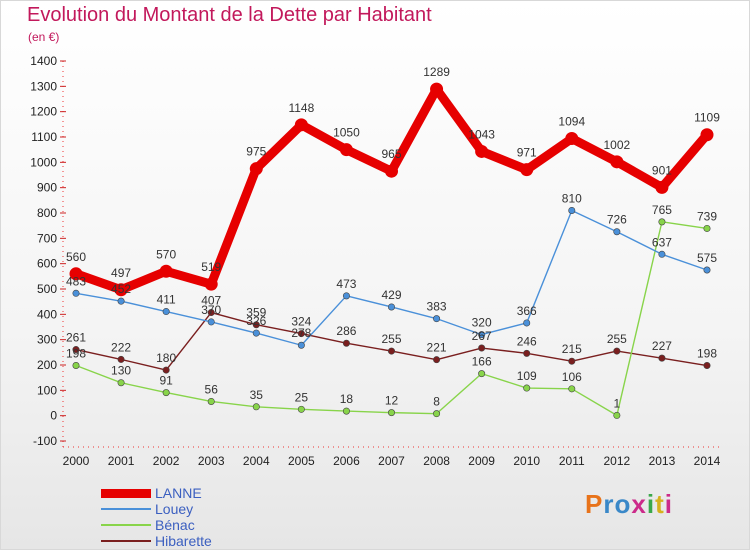 The height and width of the screenshot is (550, 750). What do you see at coordinates (617, 403) in the screenshot?
I see `data-label-benac: 1` at bounding box center [617, 403].